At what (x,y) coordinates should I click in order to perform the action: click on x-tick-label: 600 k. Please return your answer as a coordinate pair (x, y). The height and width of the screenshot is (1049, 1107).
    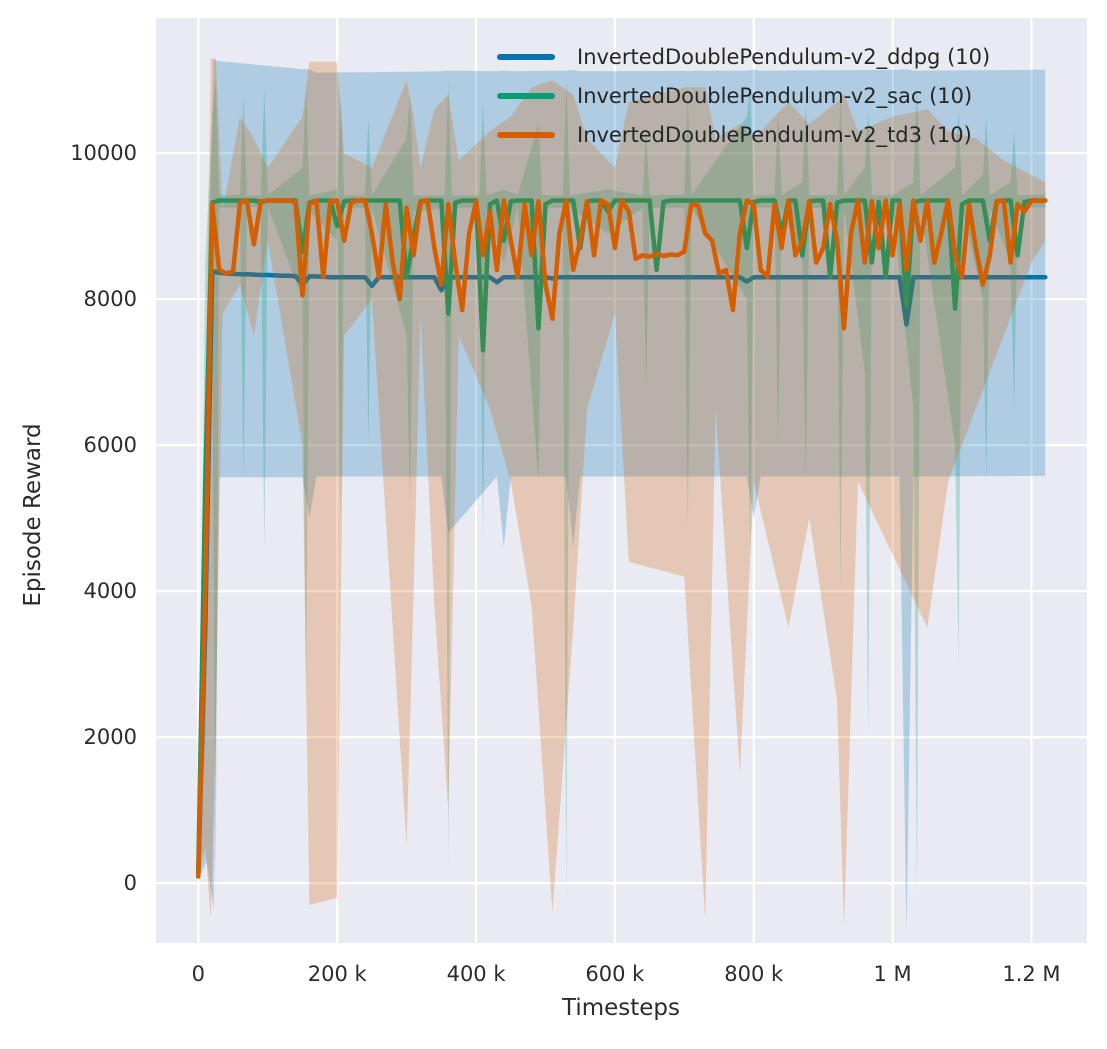
    Looking at the image, I should click on (615, 974).